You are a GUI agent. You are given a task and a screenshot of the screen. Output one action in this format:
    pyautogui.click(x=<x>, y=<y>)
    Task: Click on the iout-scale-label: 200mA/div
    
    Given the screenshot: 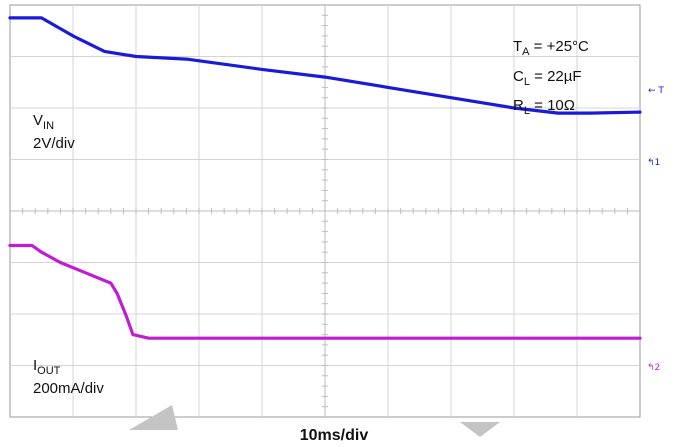 What is the action you would take?
    pyautogui.click(x=68, y=388)
    